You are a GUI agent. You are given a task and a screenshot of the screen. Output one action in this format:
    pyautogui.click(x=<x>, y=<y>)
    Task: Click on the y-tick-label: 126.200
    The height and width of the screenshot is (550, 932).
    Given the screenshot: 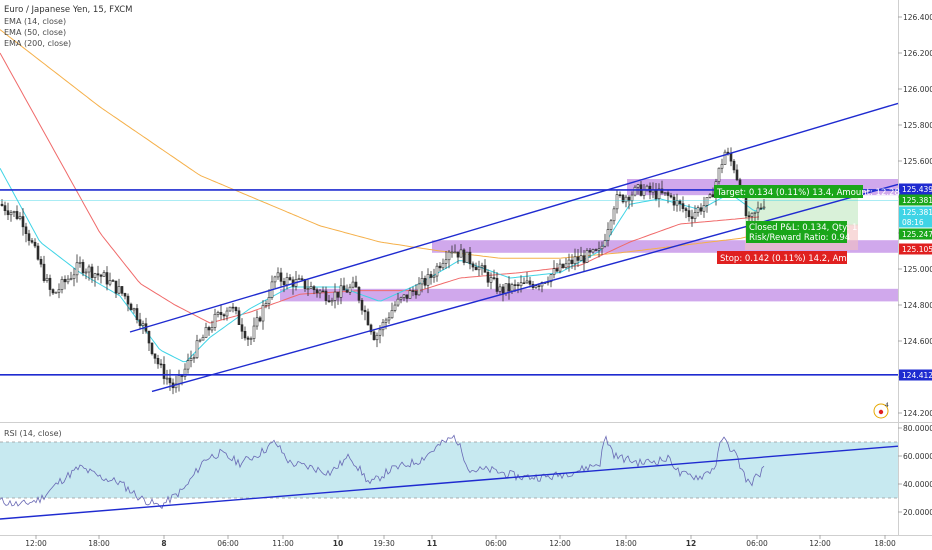 What is the action you would take?
    pyautogui.click(x=917, y=53)
    